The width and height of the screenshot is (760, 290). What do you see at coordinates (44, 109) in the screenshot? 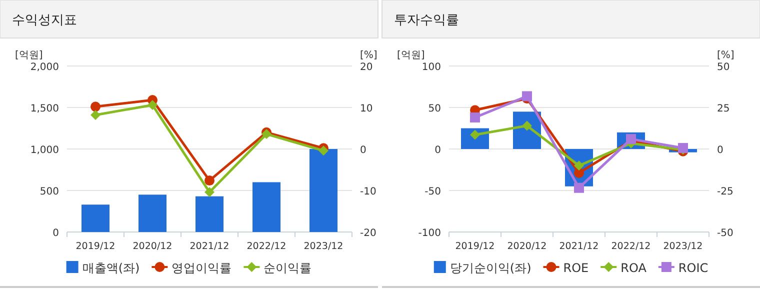
I see `y-tick-label: 1,500` at bounding box center [44, 109].